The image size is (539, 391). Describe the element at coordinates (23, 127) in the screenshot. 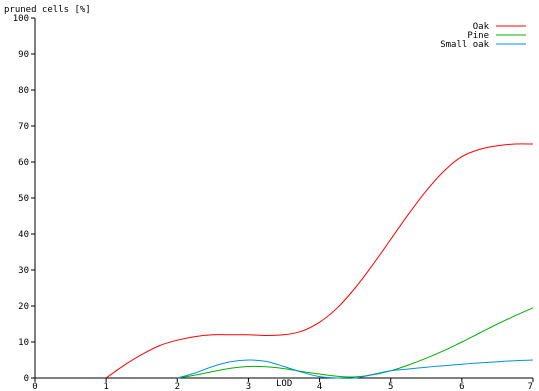

I see `y-tick-label: 70` at that location.